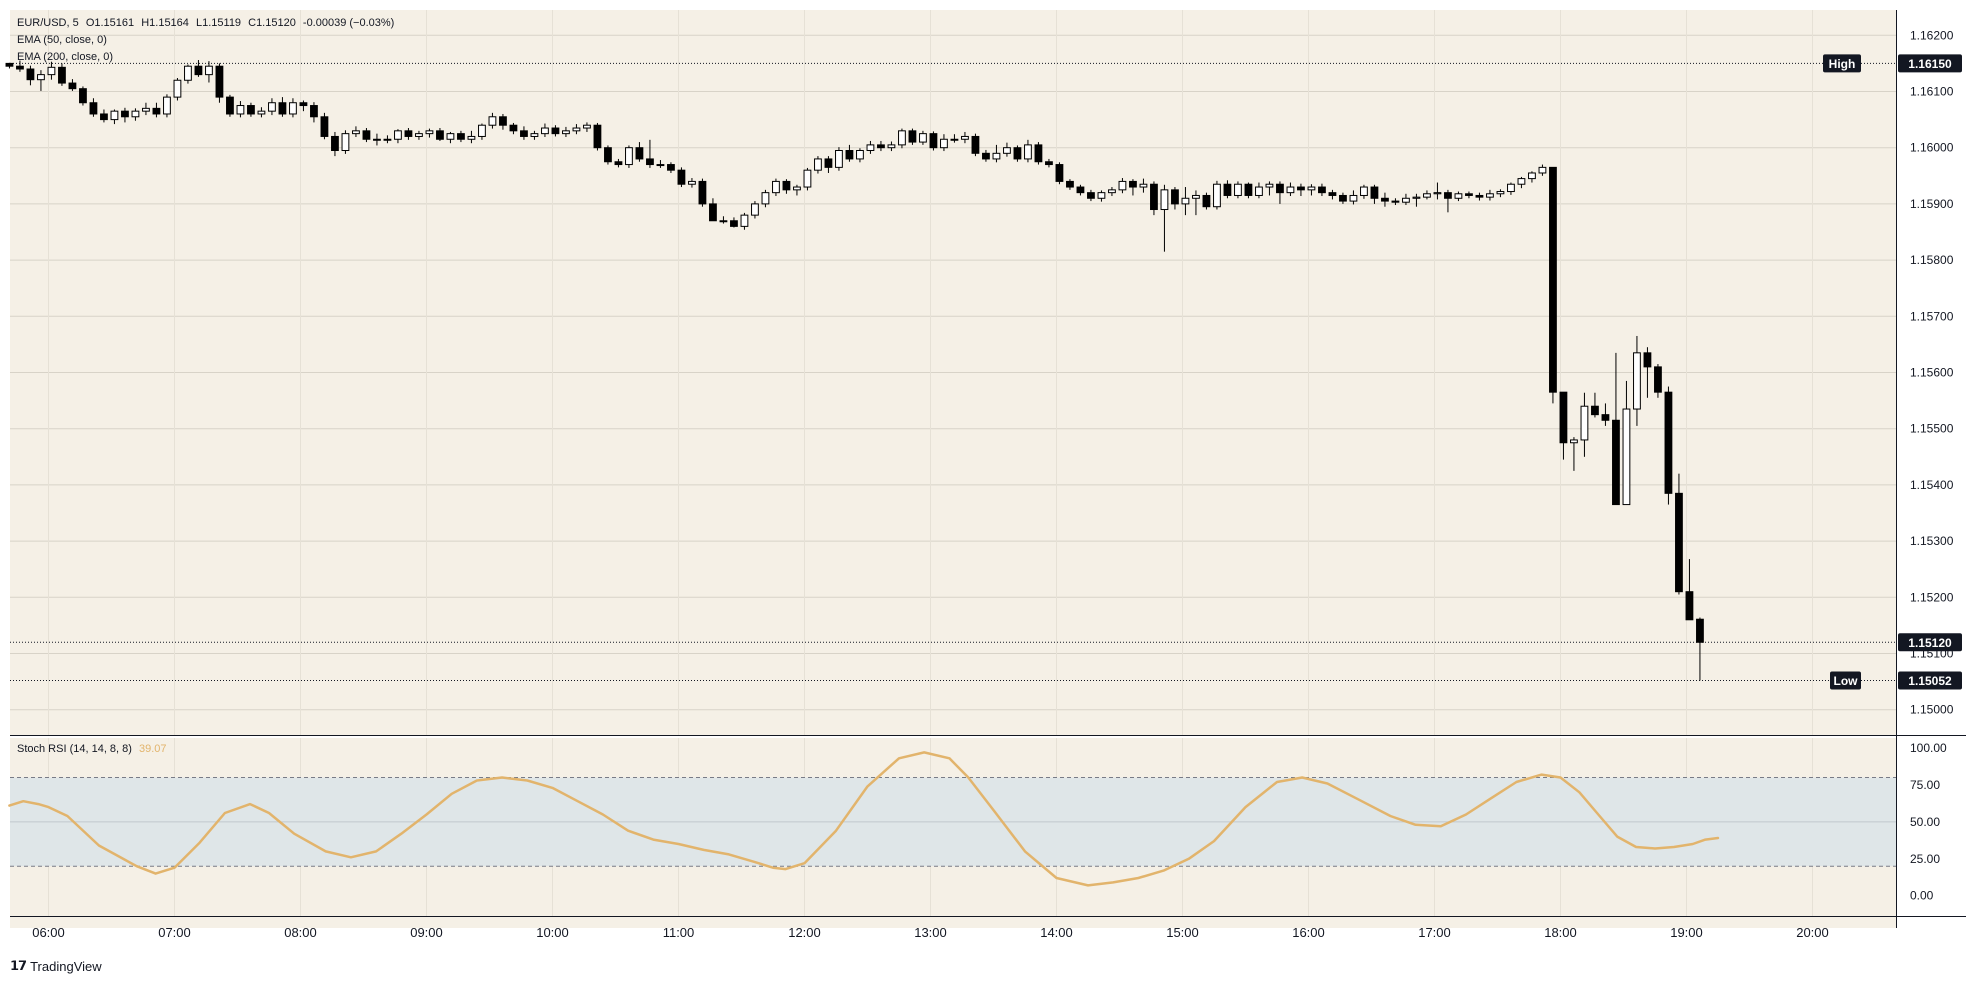 The image size is (1977, 989). I want to click on stoch-legend: Stoch RSI (14, 14, 8, 8) 39.07, so click(94, 749).